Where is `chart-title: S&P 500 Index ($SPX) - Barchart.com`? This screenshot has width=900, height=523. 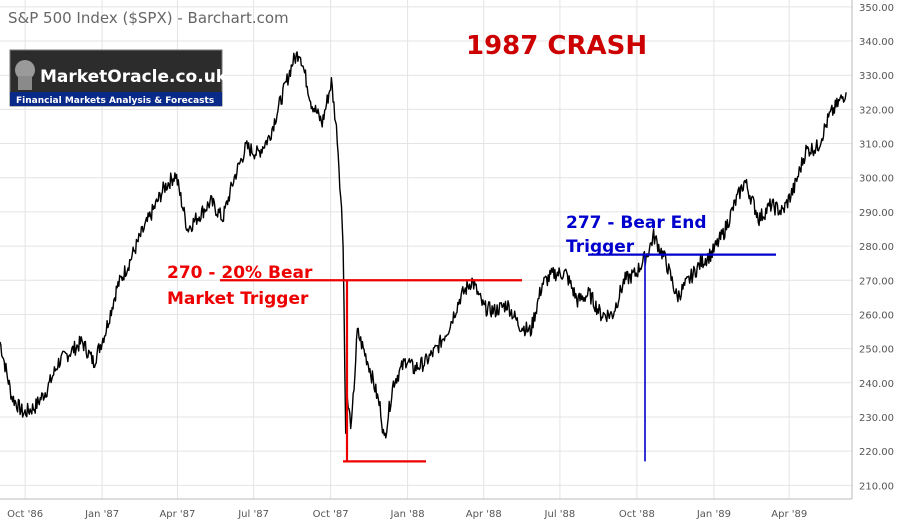
chart-title: S&P 500 Index ($SPX) - Barchart.com is located at coordinates (148, 18).